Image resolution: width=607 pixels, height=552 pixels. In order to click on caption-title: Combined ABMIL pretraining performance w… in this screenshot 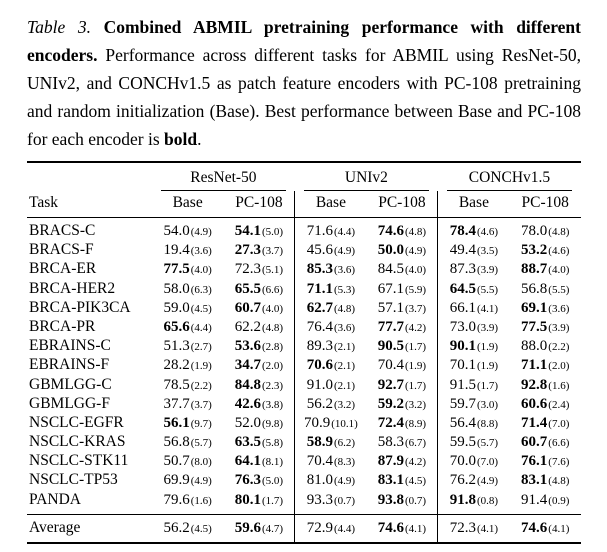, I will do `click(304, 41)`.